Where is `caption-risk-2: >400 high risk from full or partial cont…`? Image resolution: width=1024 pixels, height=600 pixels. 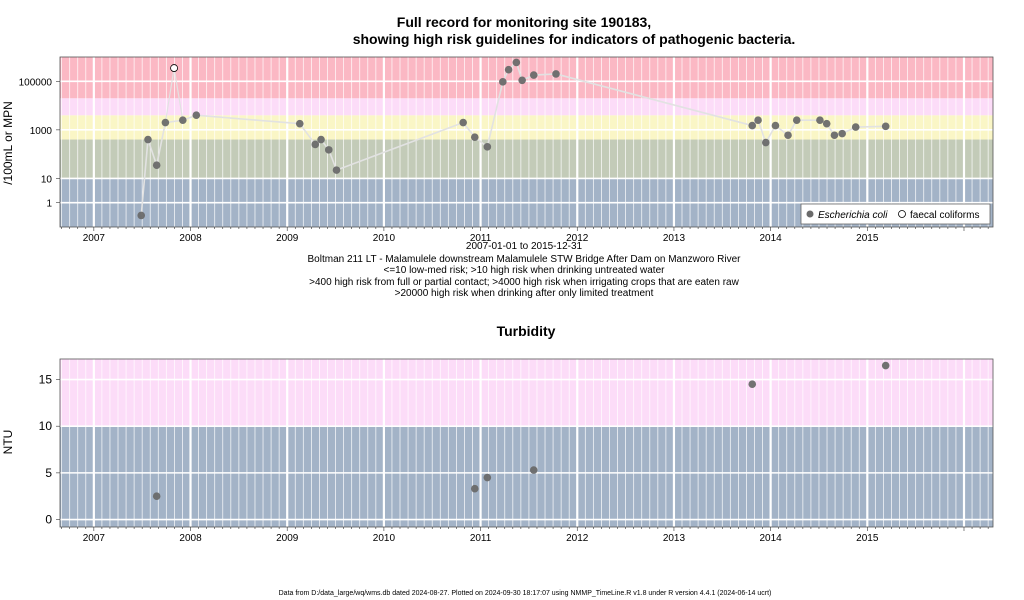 caption-risk-2: >400 high risk from full or partial cont… is located at coordinates (524, 282).